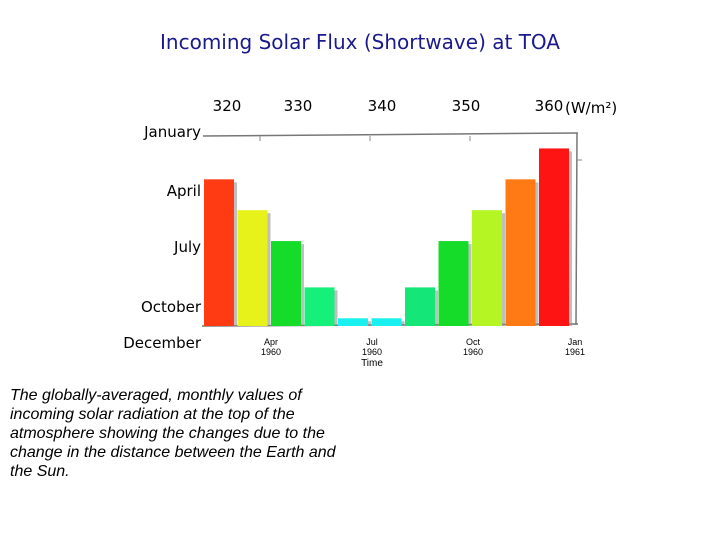  What do you see at coordinates (390, 134) in the screenshot?
I see `top-axis-line` at bounding box center [390, 134].